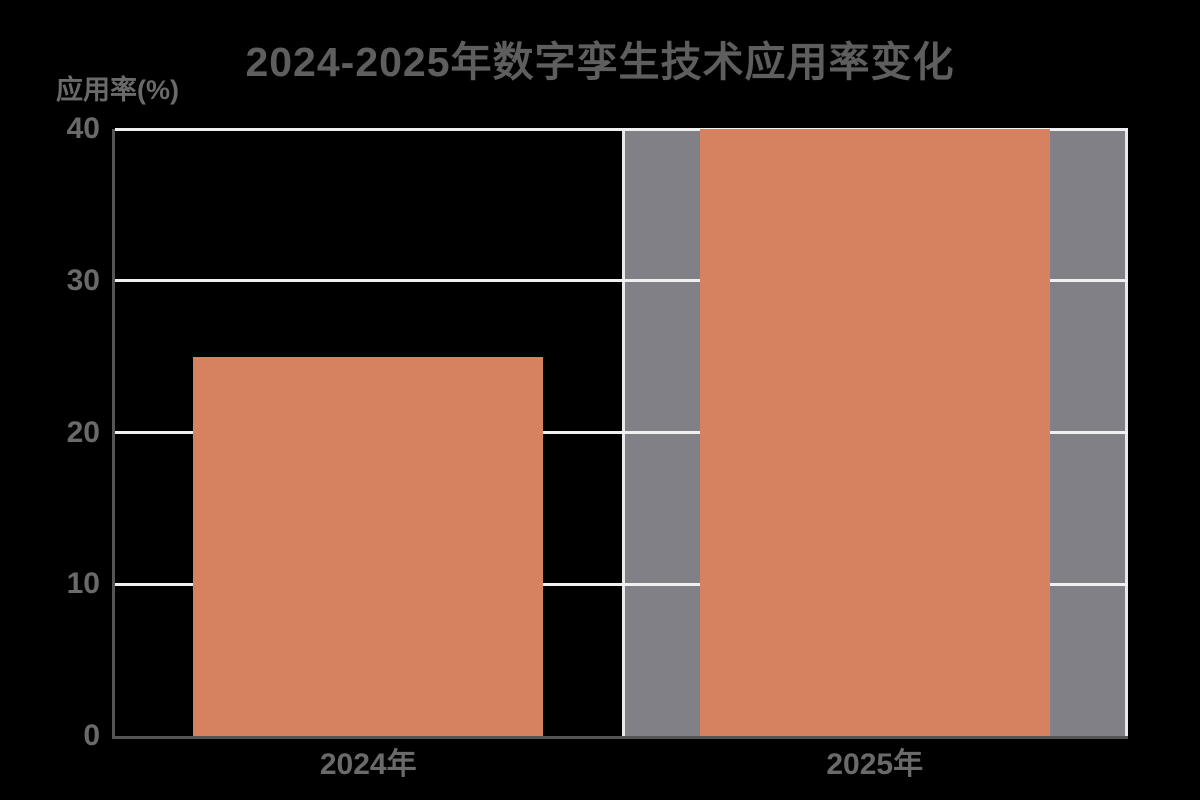 This screenshot has height=800, width=1200. Describe the element at coordinates (91, 735) in the screenshot. I see `y-tick-0: 0` at that location.